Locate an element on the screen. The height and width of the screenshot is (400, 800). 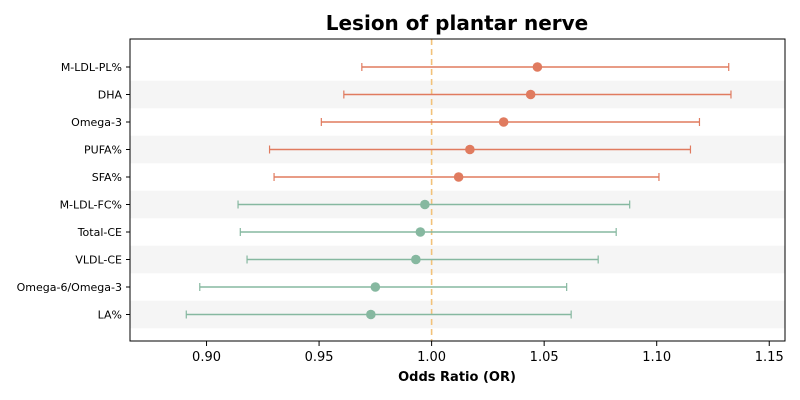
chart-title: Lesion of plantar nerve is located at coordinates (457, 23).